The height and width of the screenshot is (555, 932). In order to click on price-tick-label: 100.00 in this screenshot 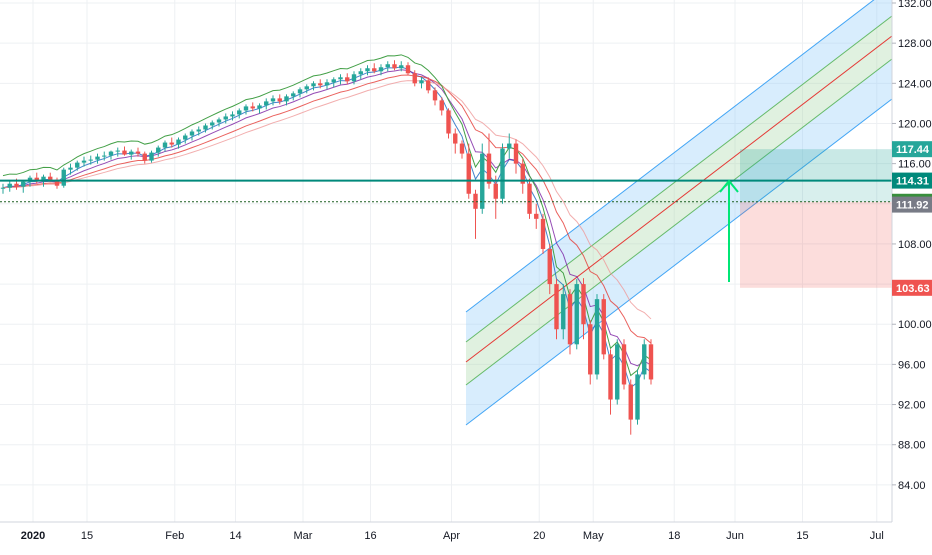, I will do `click(915, 325)`.